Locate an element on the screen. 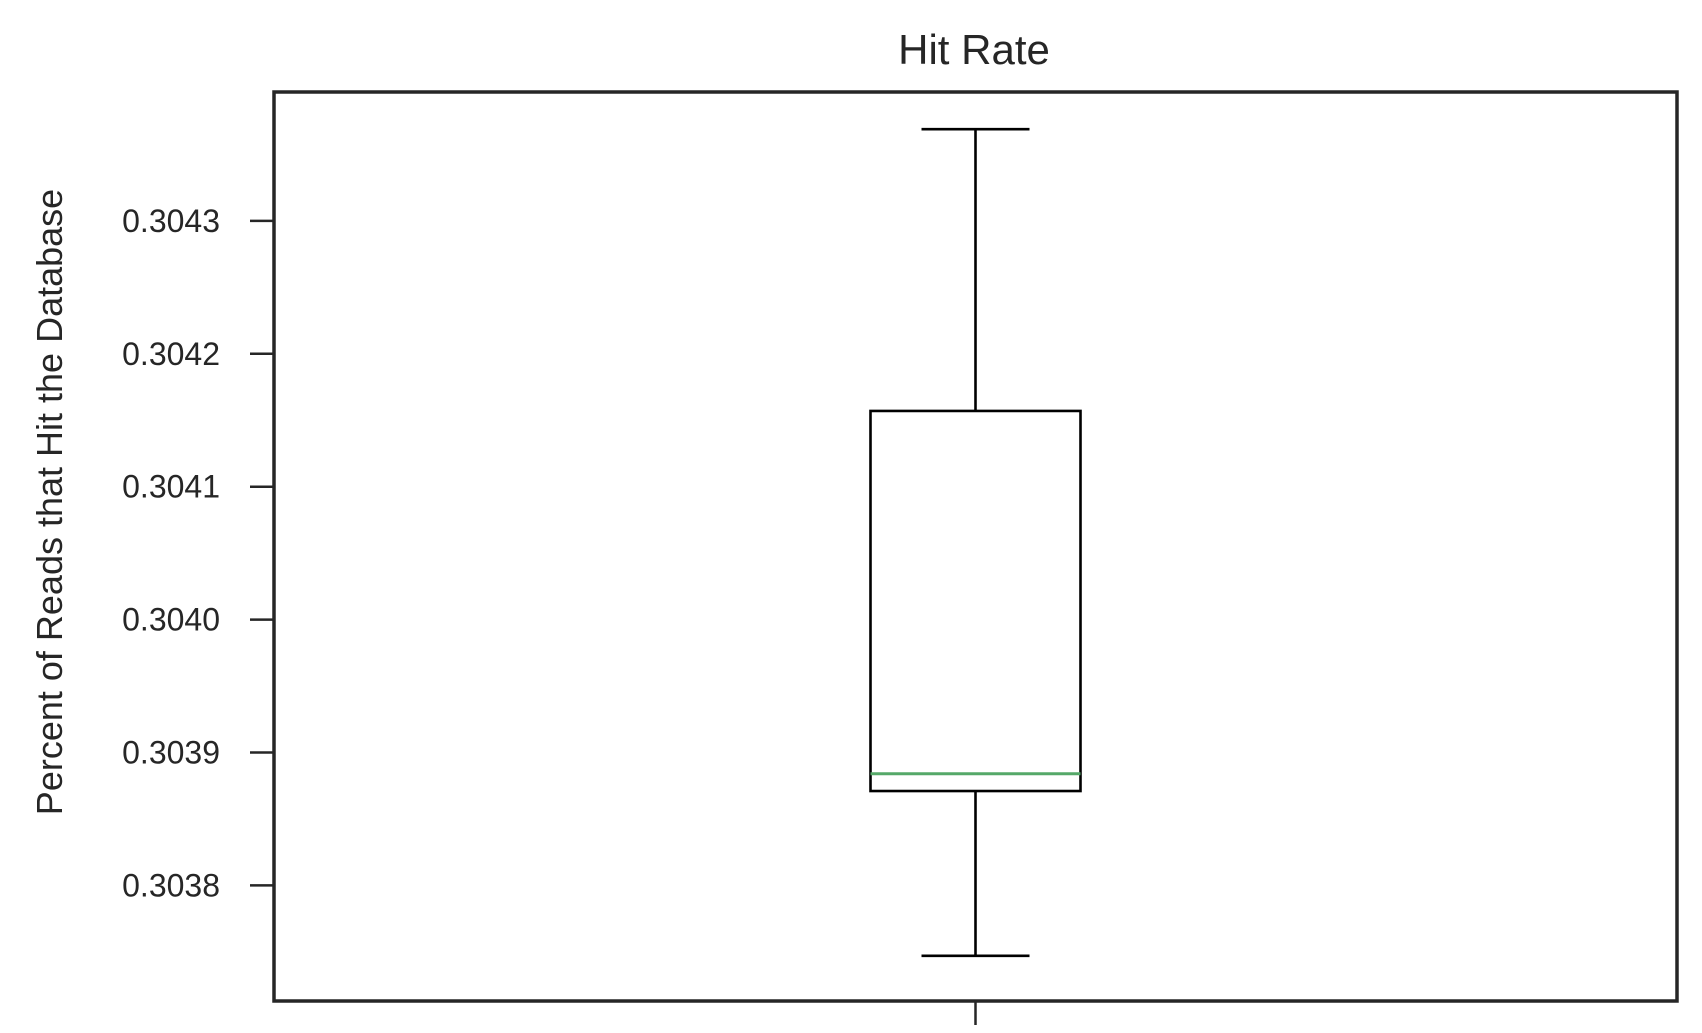 The height and width of the screenshot is (1033, 1702). y-tick-label: 0.3042 is located at coordinates (171, 354).